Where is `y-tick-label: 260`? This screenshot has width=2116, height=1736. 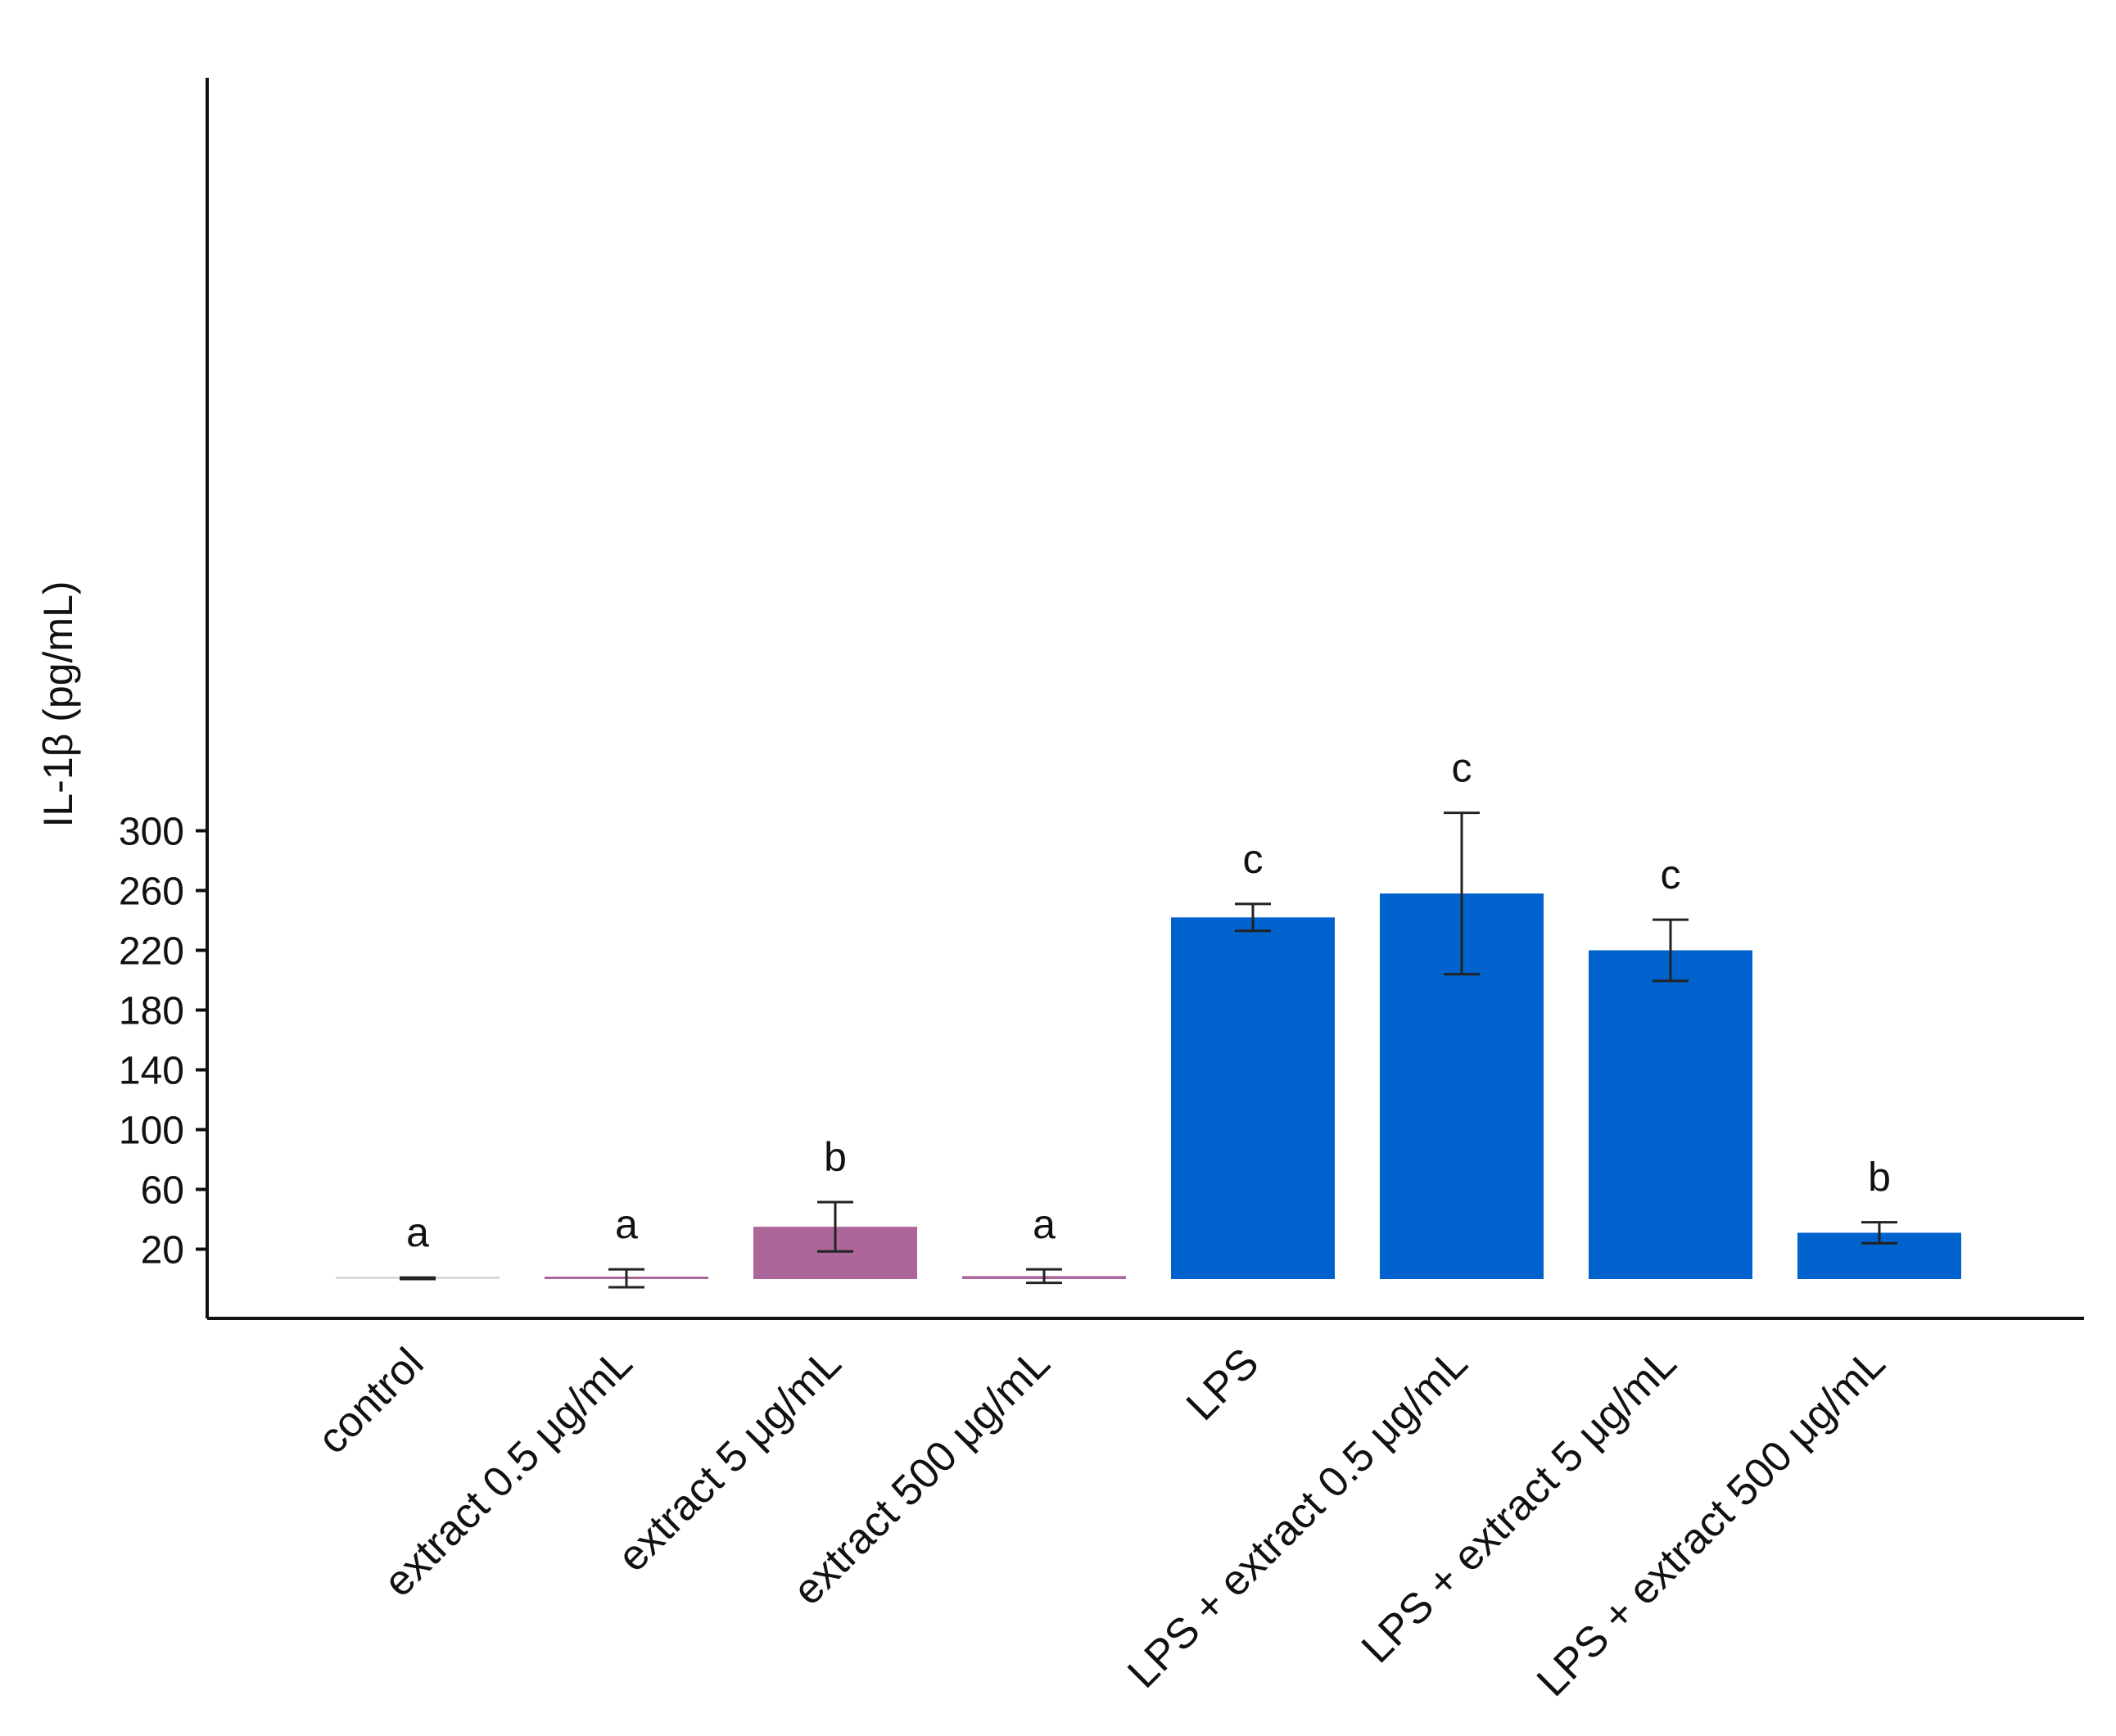 y-tick-label: 260 is located at coordinates (151, 892).